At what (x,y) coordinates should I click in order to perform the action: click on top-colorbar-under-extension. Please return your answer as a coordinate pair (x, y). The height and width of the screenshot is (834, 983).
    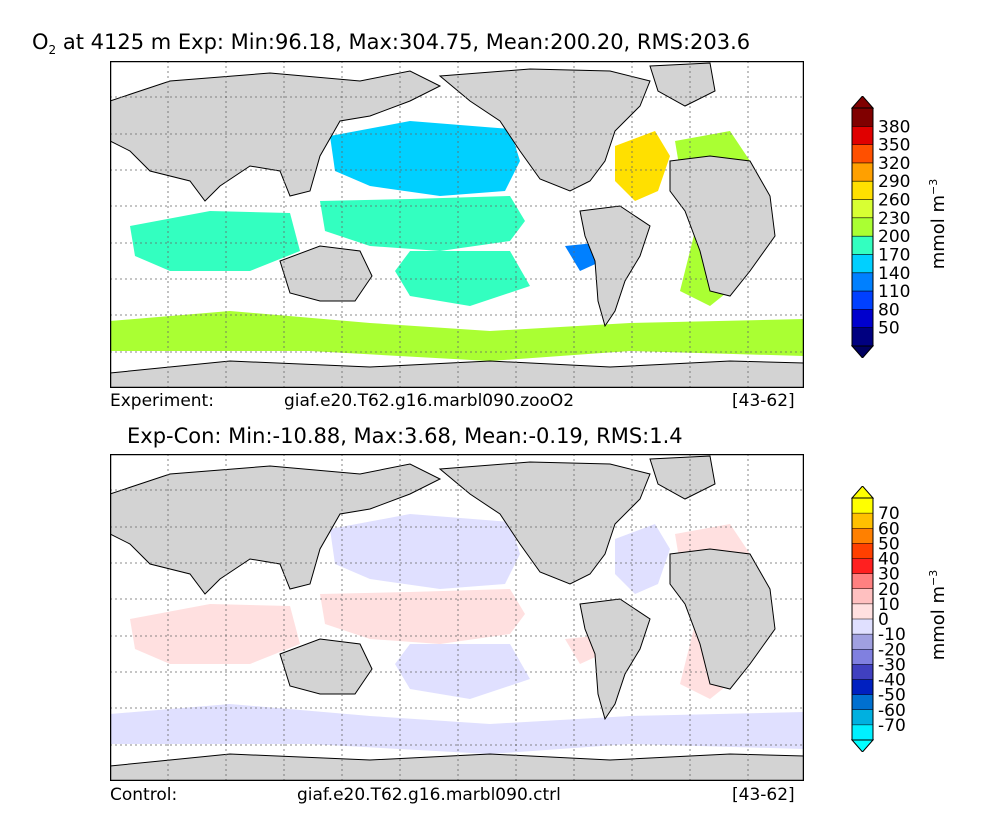
    Looking at the image, I should click on (862, 351).